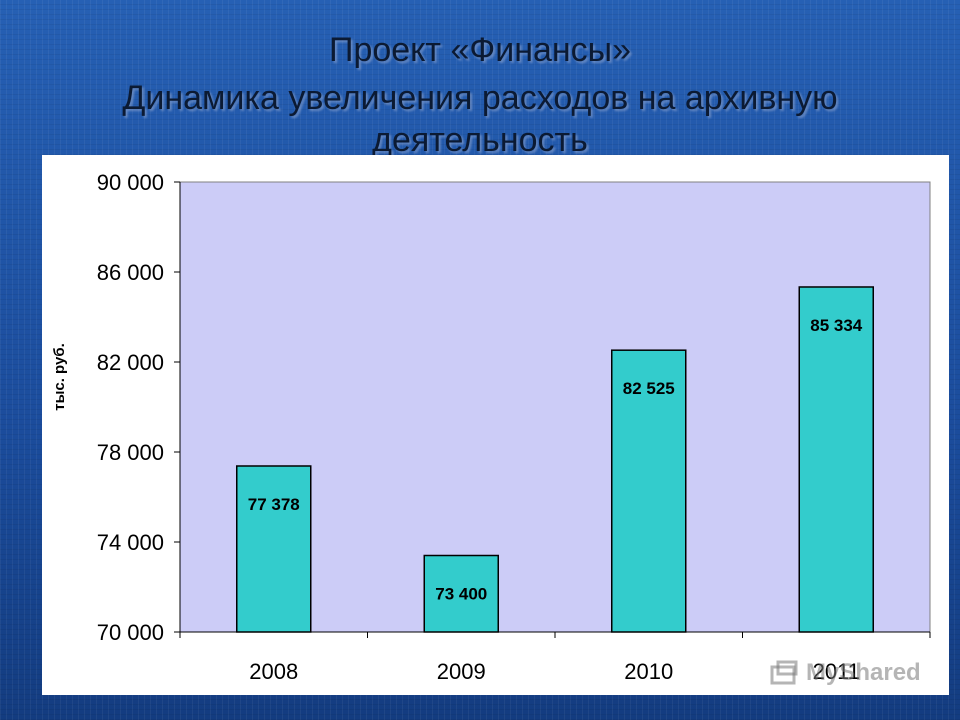 This screenshot has width=960, height=720. I want to click on x-tick-label: 2011, so click(836, 671).